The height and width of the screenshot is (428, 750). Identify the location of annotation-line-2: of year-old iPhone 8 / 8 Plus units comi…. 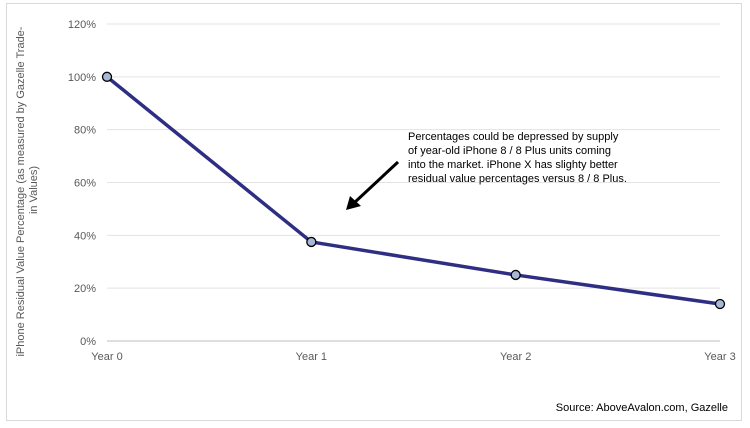
(509, 151).